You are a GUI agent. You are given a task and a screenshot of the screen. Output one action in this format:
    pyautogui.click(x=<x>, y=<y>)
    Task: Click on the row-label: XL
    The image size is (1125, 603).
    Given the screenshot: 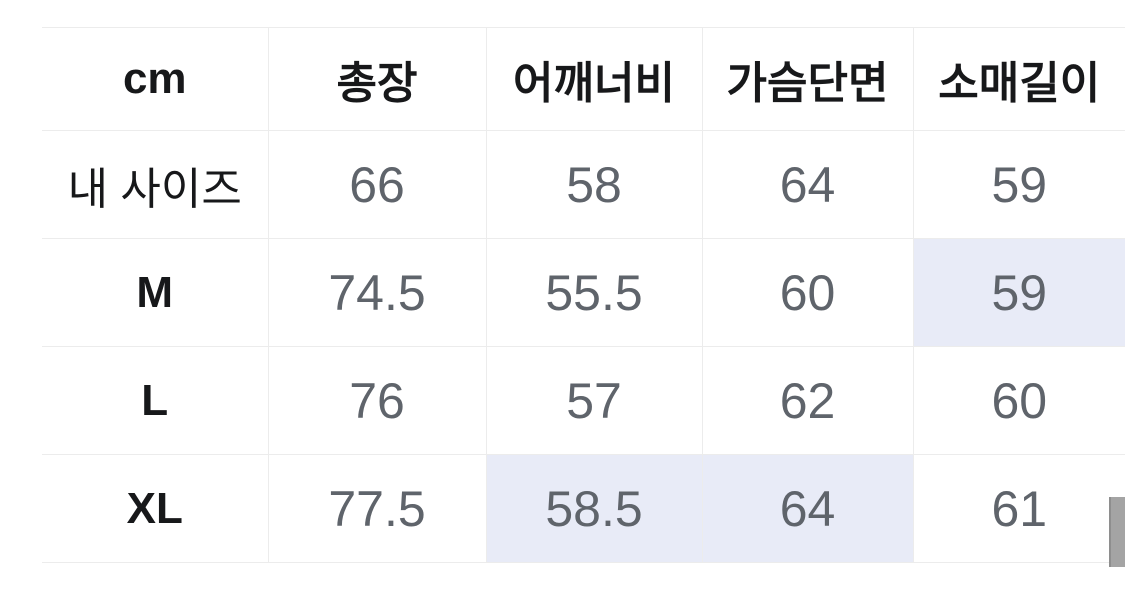 What is the action you would take?
    pyautogui.click(x=155, y=508)
    